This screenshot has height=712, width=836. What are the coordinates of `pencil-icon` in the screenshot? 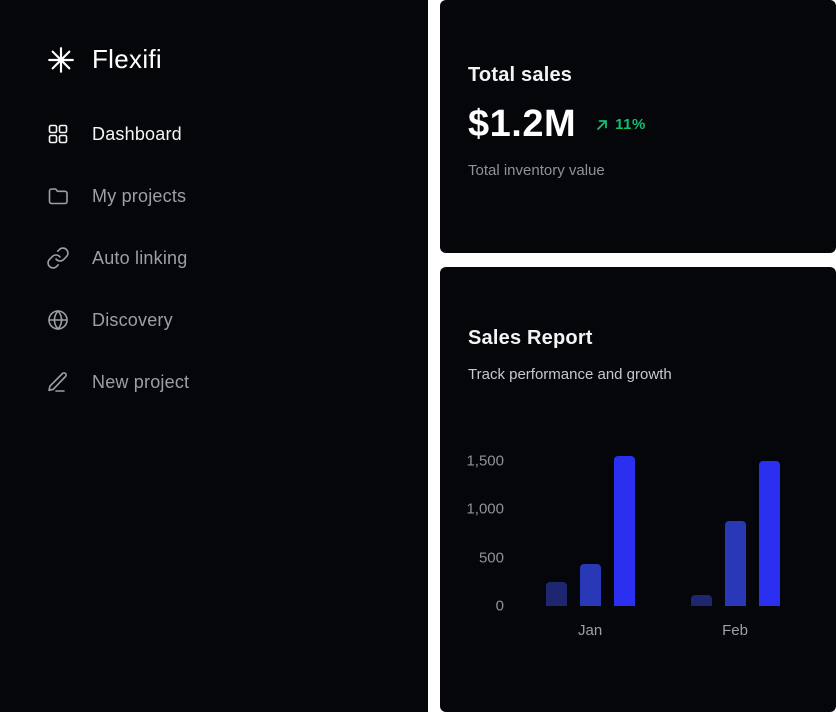 It's located at (58, 382).